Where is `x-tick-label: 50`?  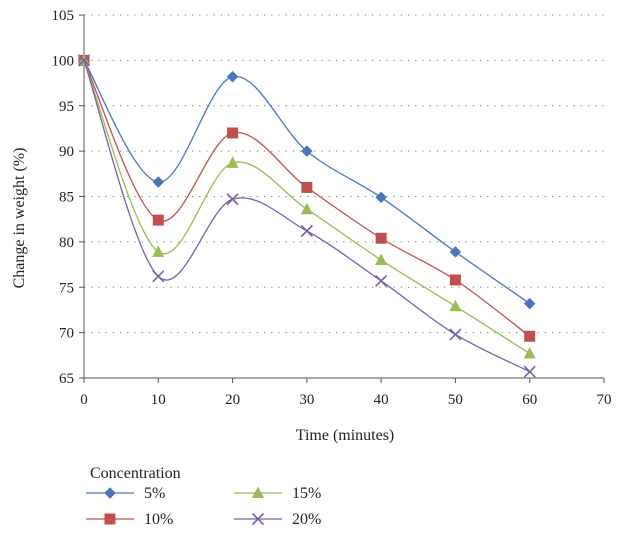 x-tick-label: 50 is located at coordinates (455, 400).